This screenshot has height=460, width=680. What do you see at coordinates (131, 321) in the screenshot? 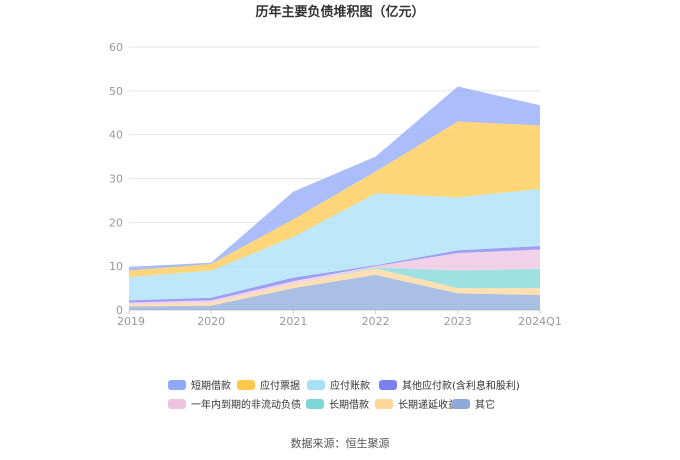
I see `x-tick-label: 2019` at bounding box center [131, 321].